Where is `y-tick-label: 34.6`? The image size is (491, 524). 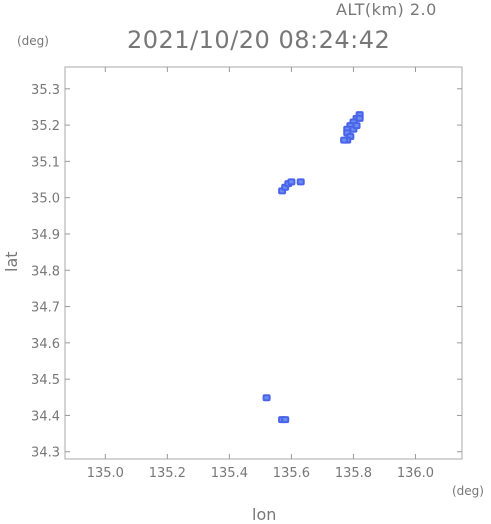 y-tick-label: 34.6 is located at coordinates (45, 344).